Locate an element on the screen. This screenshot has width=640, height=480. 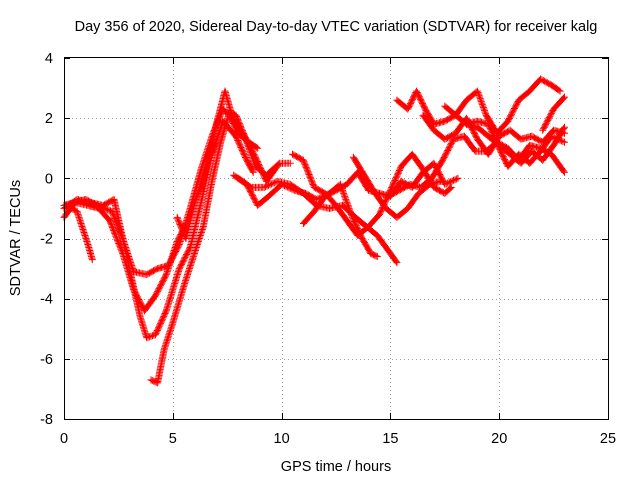
trace-15-markers is located at coordinates (504, 134).